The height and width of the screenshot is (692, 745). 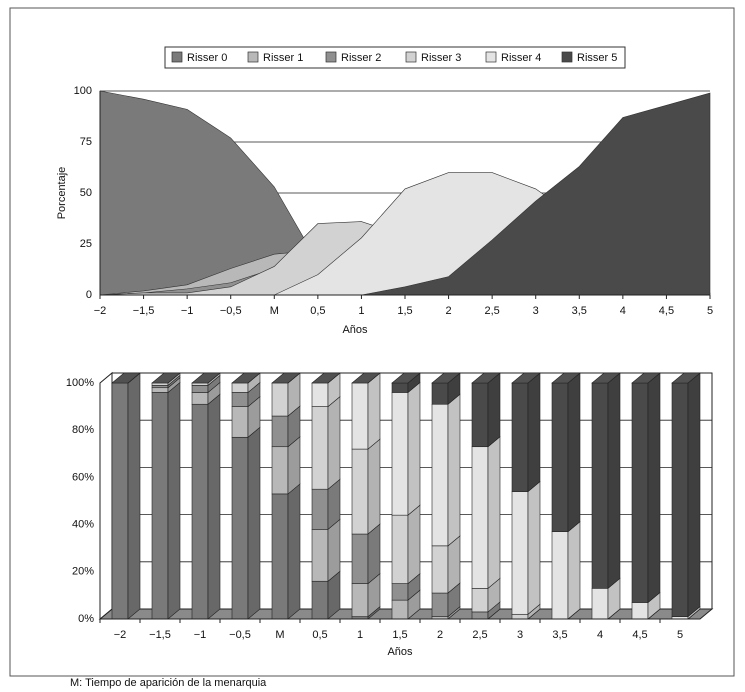 What do you see at coordinates (89, 295) in the screenshot?
I see `y-tick-label: 0` at bounding box center [89, 295].